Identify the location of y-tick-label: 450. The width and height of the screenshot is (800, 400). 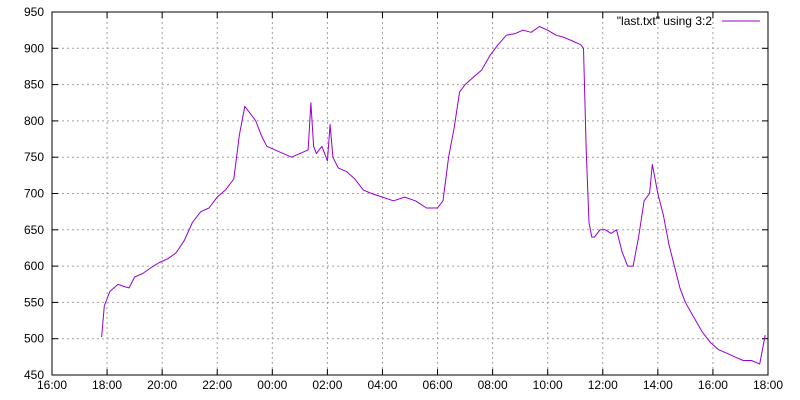
(34, 375).